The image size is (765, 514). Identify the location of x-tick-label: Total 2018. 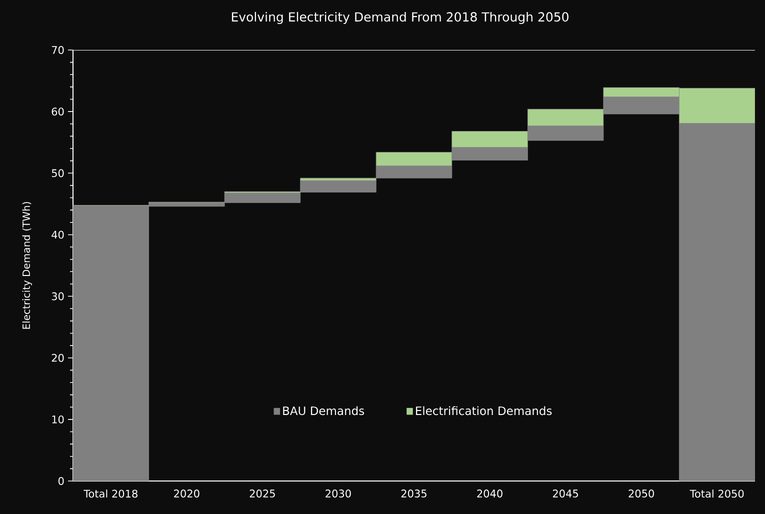
(111, 494).